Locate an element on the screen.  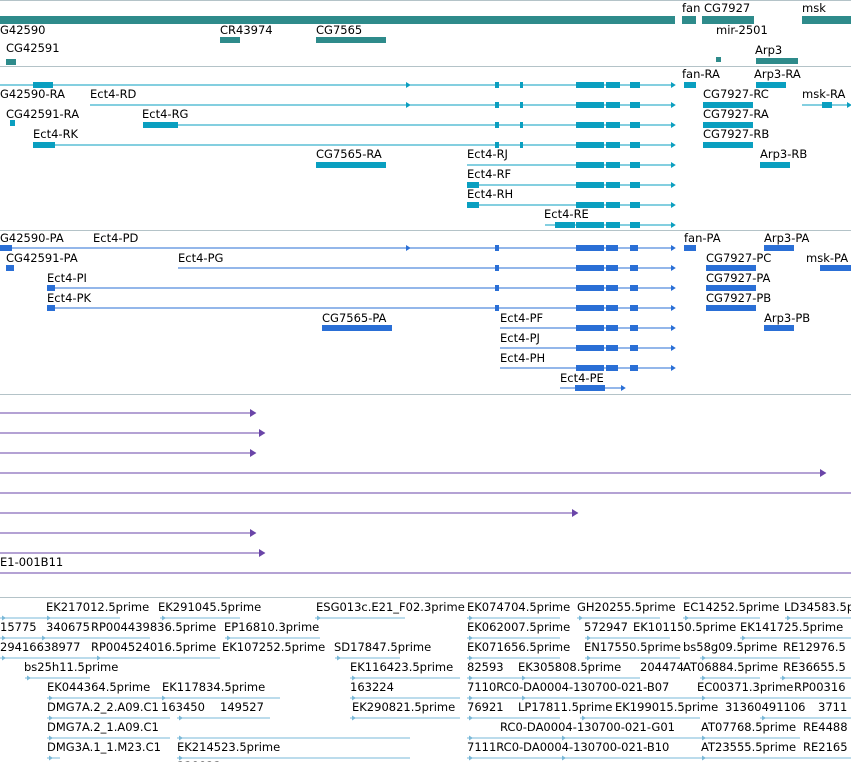
feature-label: AT23555.5prime is located at coordinates (749, 747).